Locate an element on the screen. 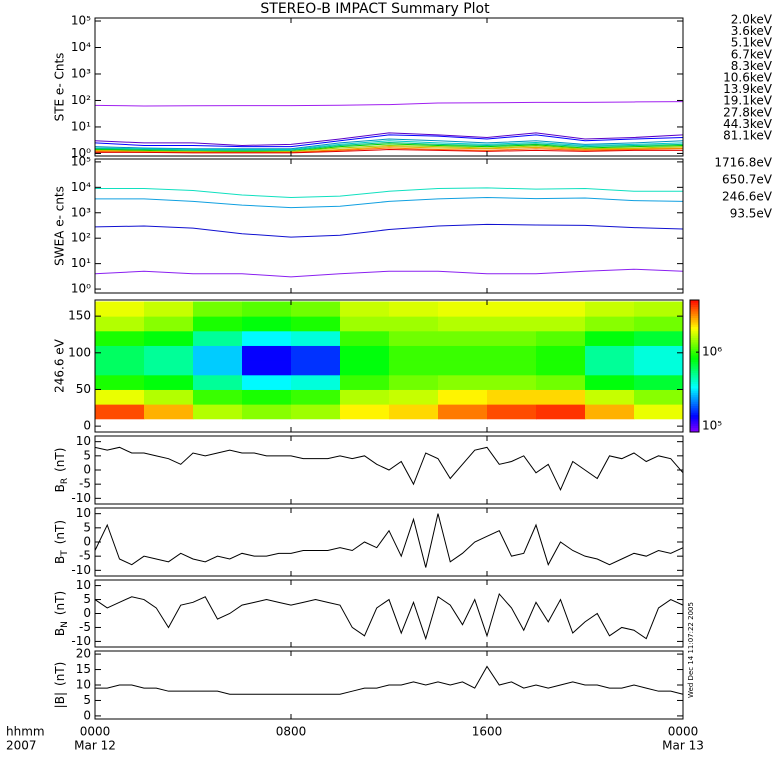 This screenshot has height=780, width=780. legend-entry: 27.8keV is located at coordinates (748, 112).